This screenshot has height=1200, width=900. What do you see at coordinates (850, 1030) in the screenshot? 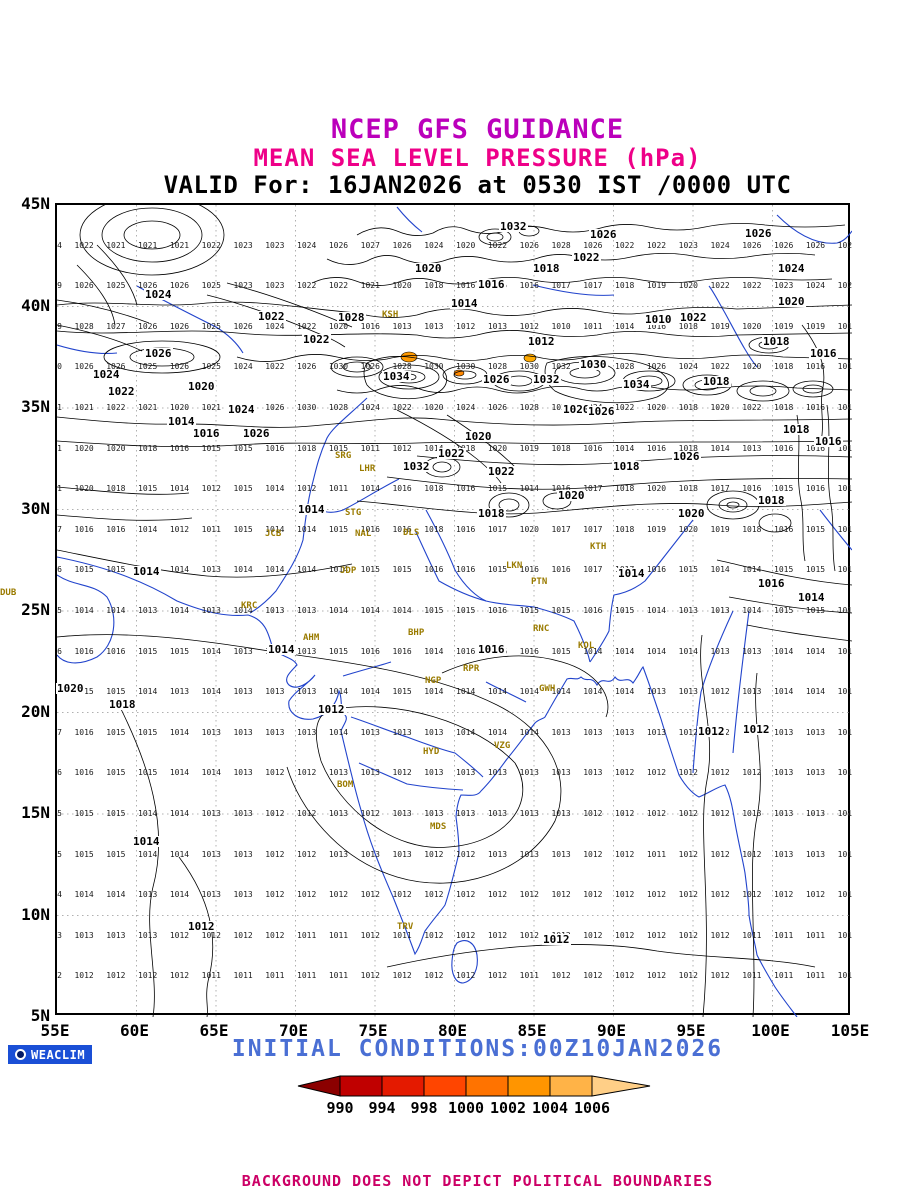
I see `x-axis-tick: 105E` at bounding box center [850, 1030].